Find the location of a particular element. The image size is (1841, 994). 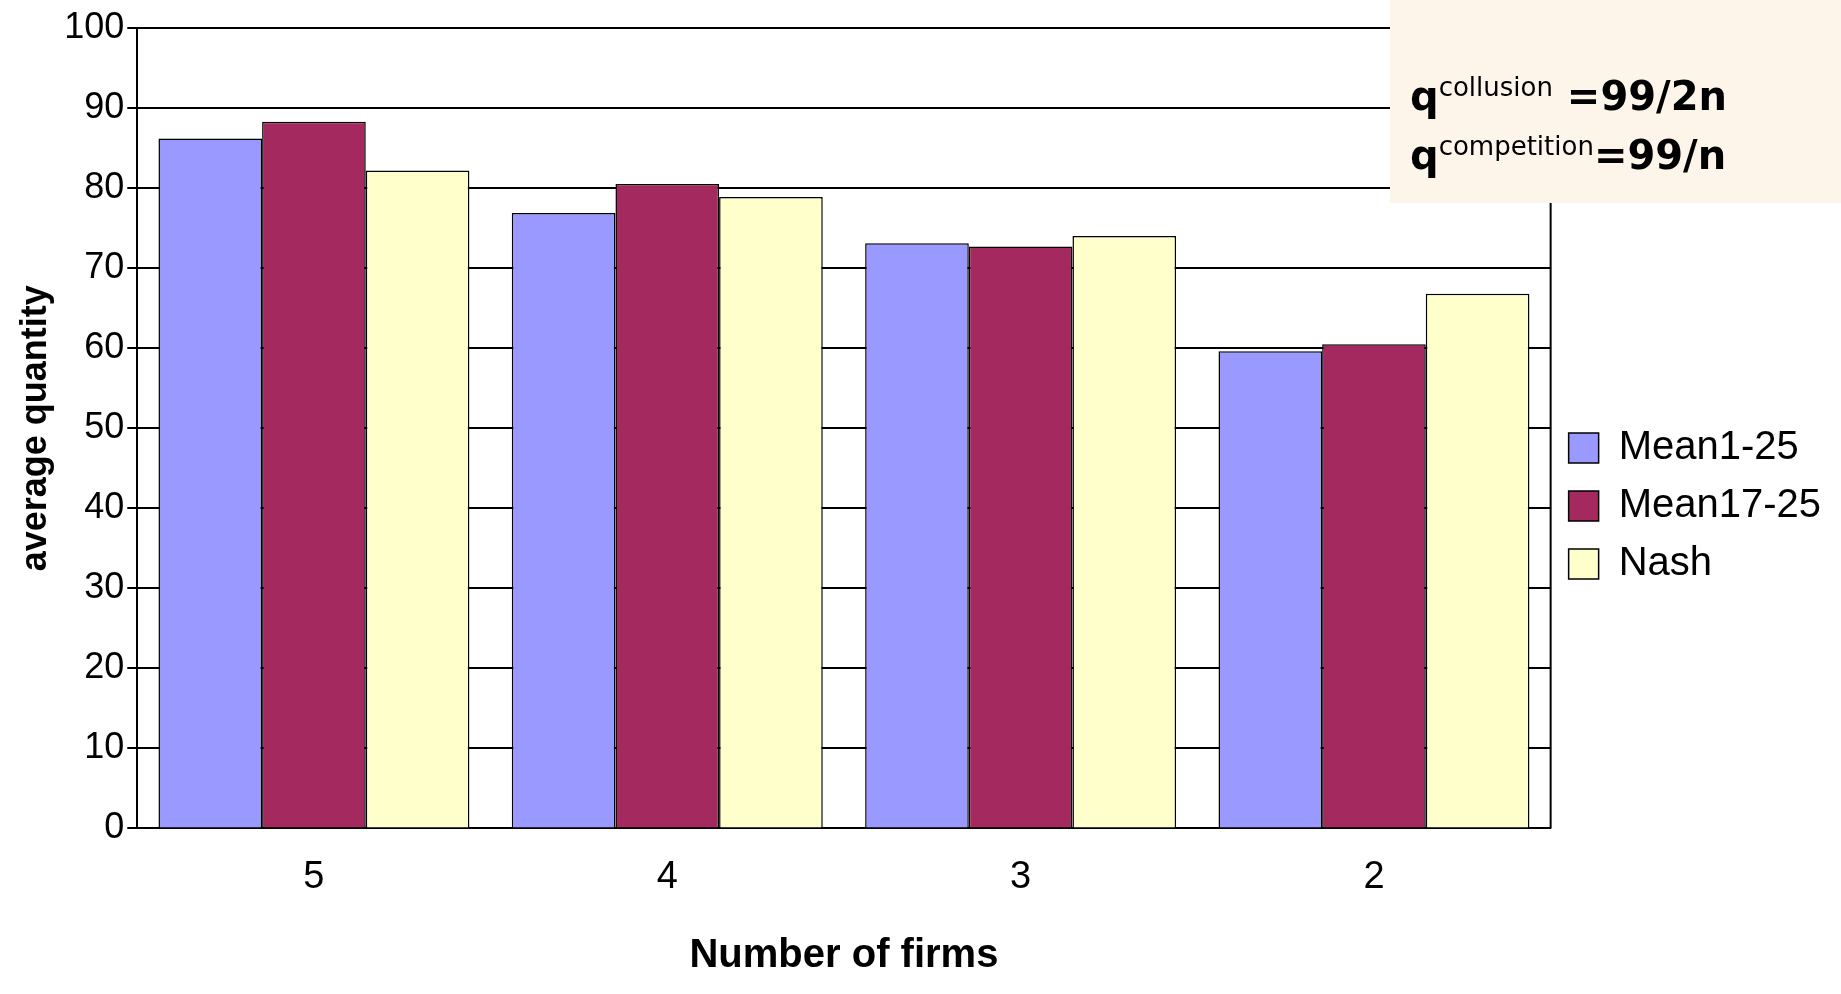

y-tick-label: 100 is located at coordinates (94, 25).